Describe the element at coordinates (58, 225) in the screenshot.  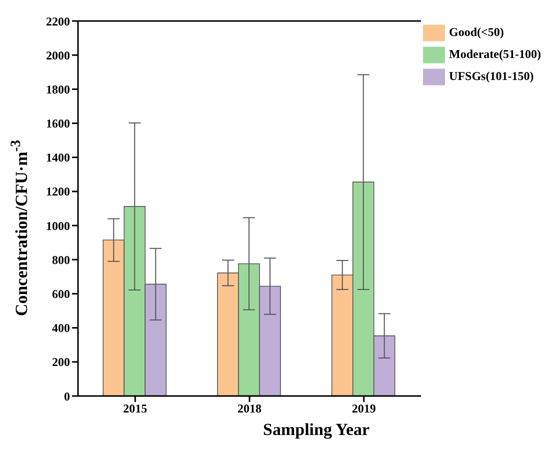
I see `y-tick-label: 1000` at that location.